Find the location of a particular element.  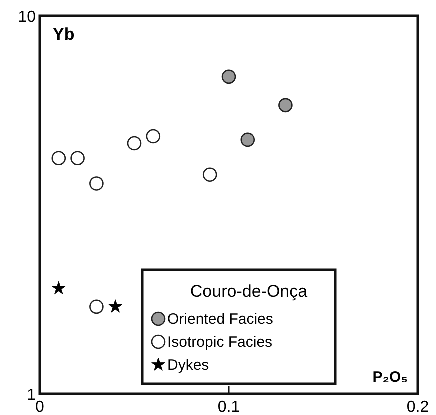

legend-label: Isotropic Facies is located at coordinates (220, 342).